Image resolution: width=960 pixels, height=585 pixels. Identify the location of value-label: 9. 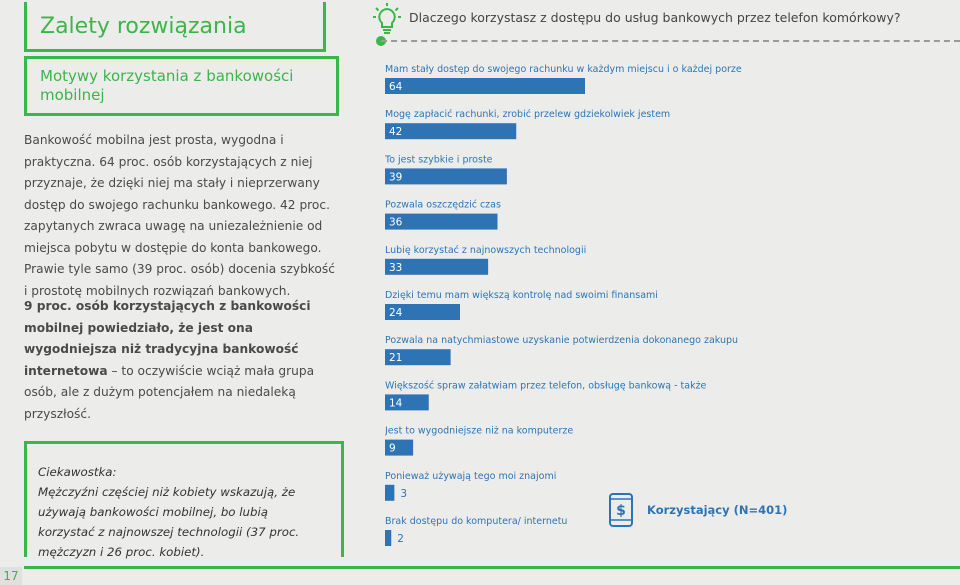
(392, 449).